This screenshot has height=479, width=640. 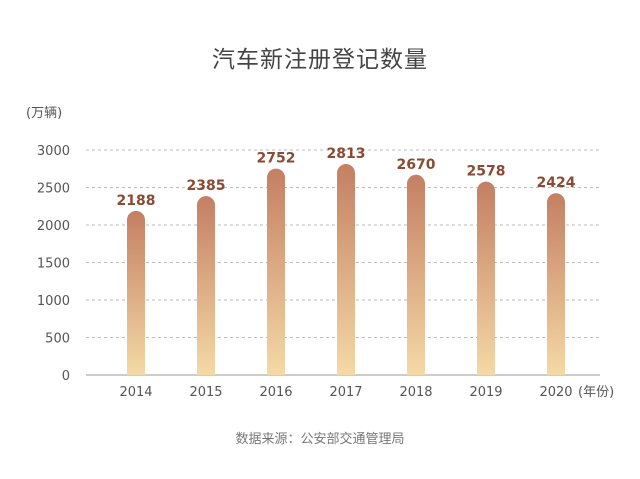 I want to click on y-tick-label: 2000, so click(x=53, y=226).